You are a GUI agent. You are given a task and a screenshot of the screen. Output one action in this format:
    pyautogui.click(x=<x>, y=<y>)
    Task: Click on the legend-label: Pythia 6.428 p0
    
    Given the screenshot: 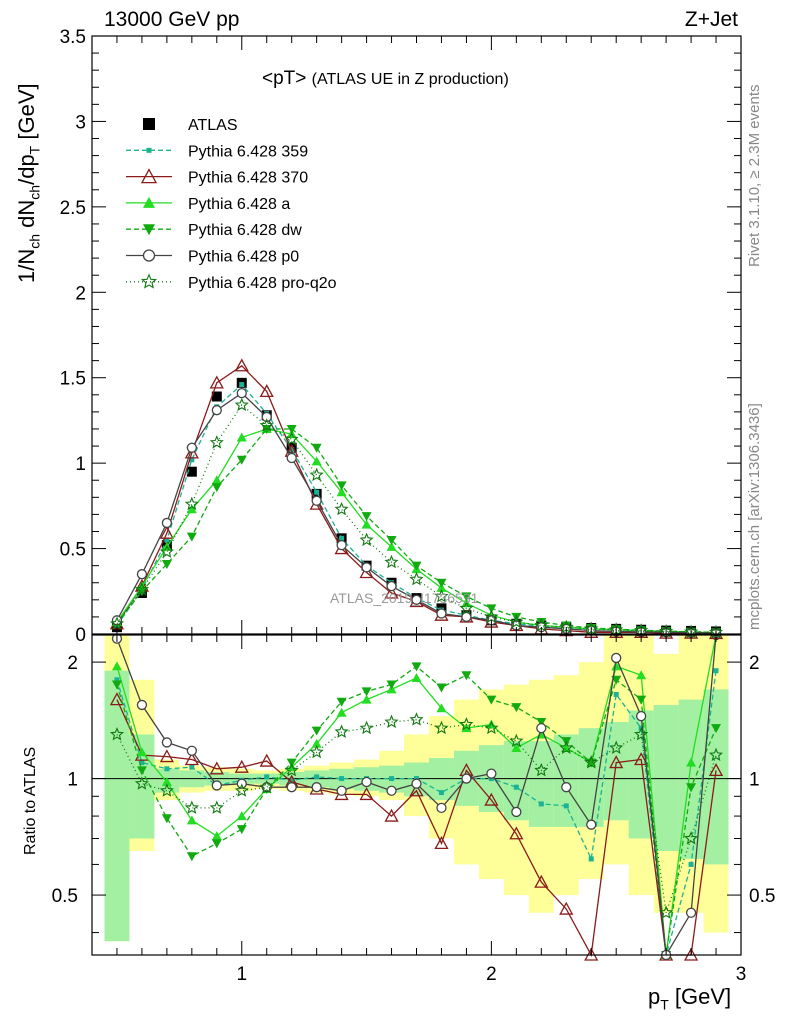 What is the action you would take?
    pyautogui.click(x=243, y=257)
    